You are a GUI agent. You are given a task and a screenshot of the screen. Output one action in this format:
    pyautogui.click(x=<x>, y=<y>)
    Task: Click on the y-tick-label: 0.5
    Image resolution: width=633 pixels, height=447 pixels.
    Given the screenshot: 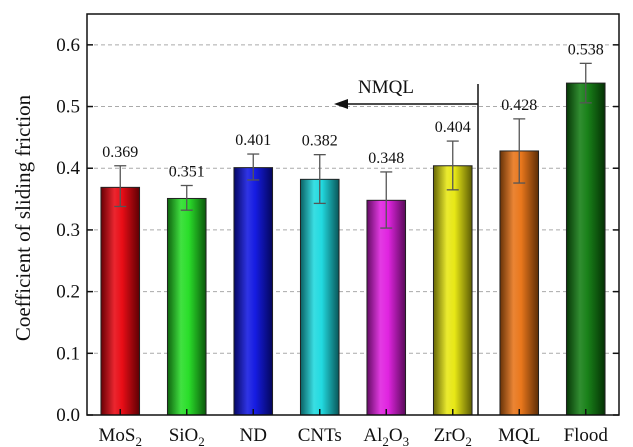 What is the action you would take?
    pyautogui.click(x=68, y=107)
    